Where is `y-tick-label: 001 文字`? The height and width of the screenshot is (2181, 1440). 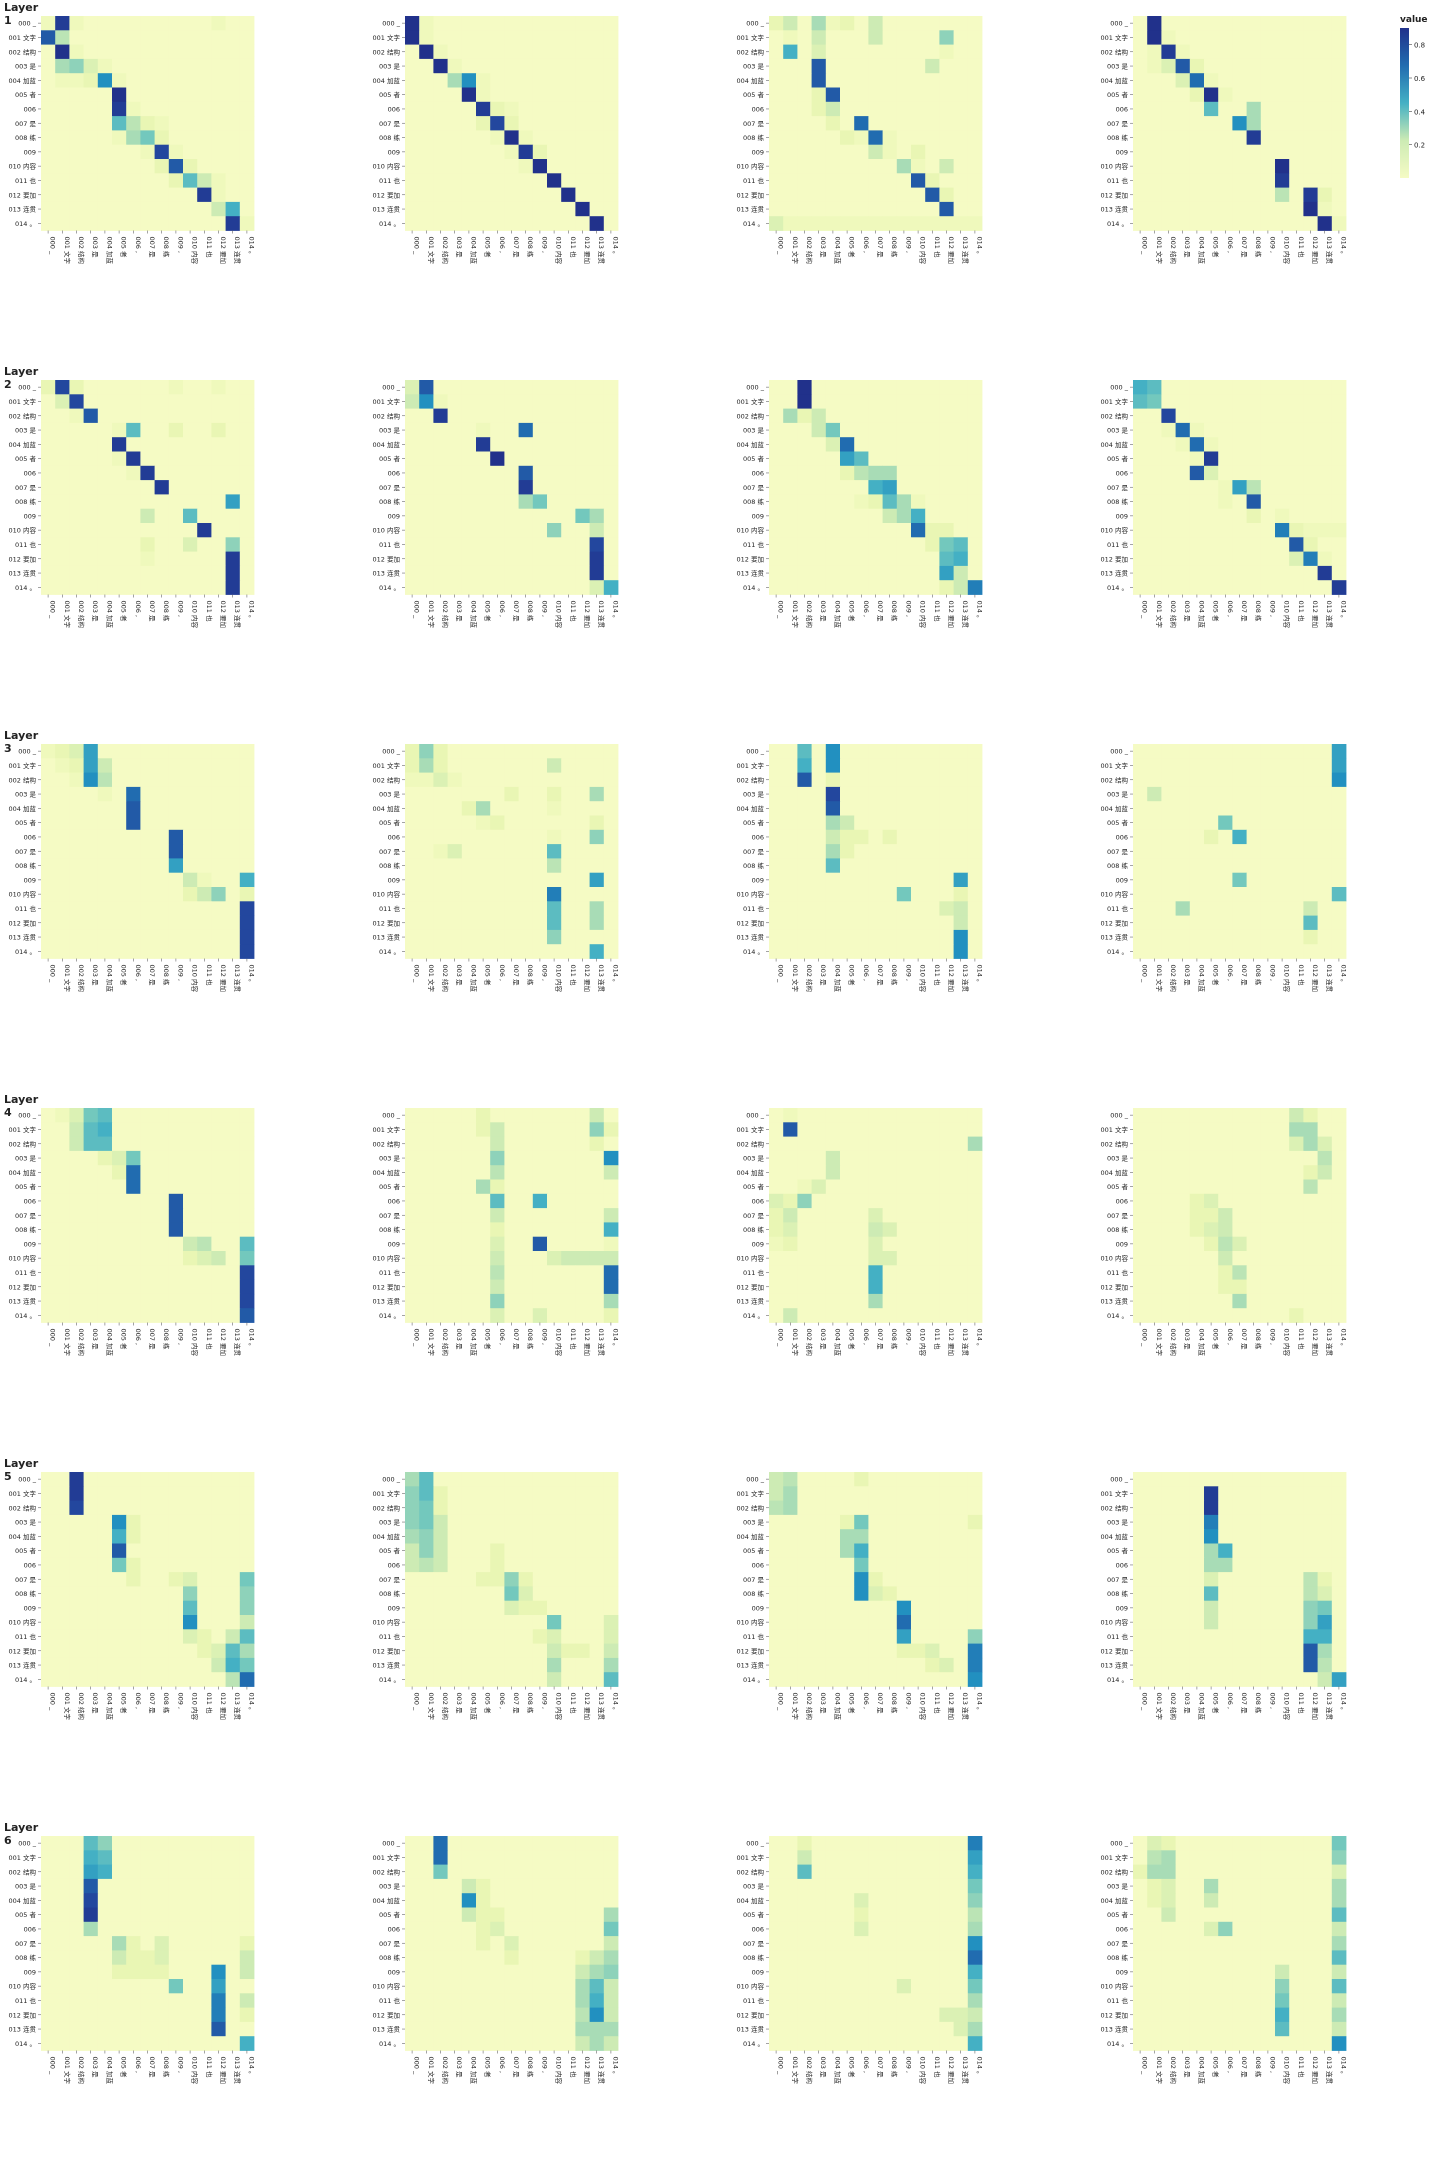 y-tick-label: 001 文字 is located at coordinates (1115, 765).